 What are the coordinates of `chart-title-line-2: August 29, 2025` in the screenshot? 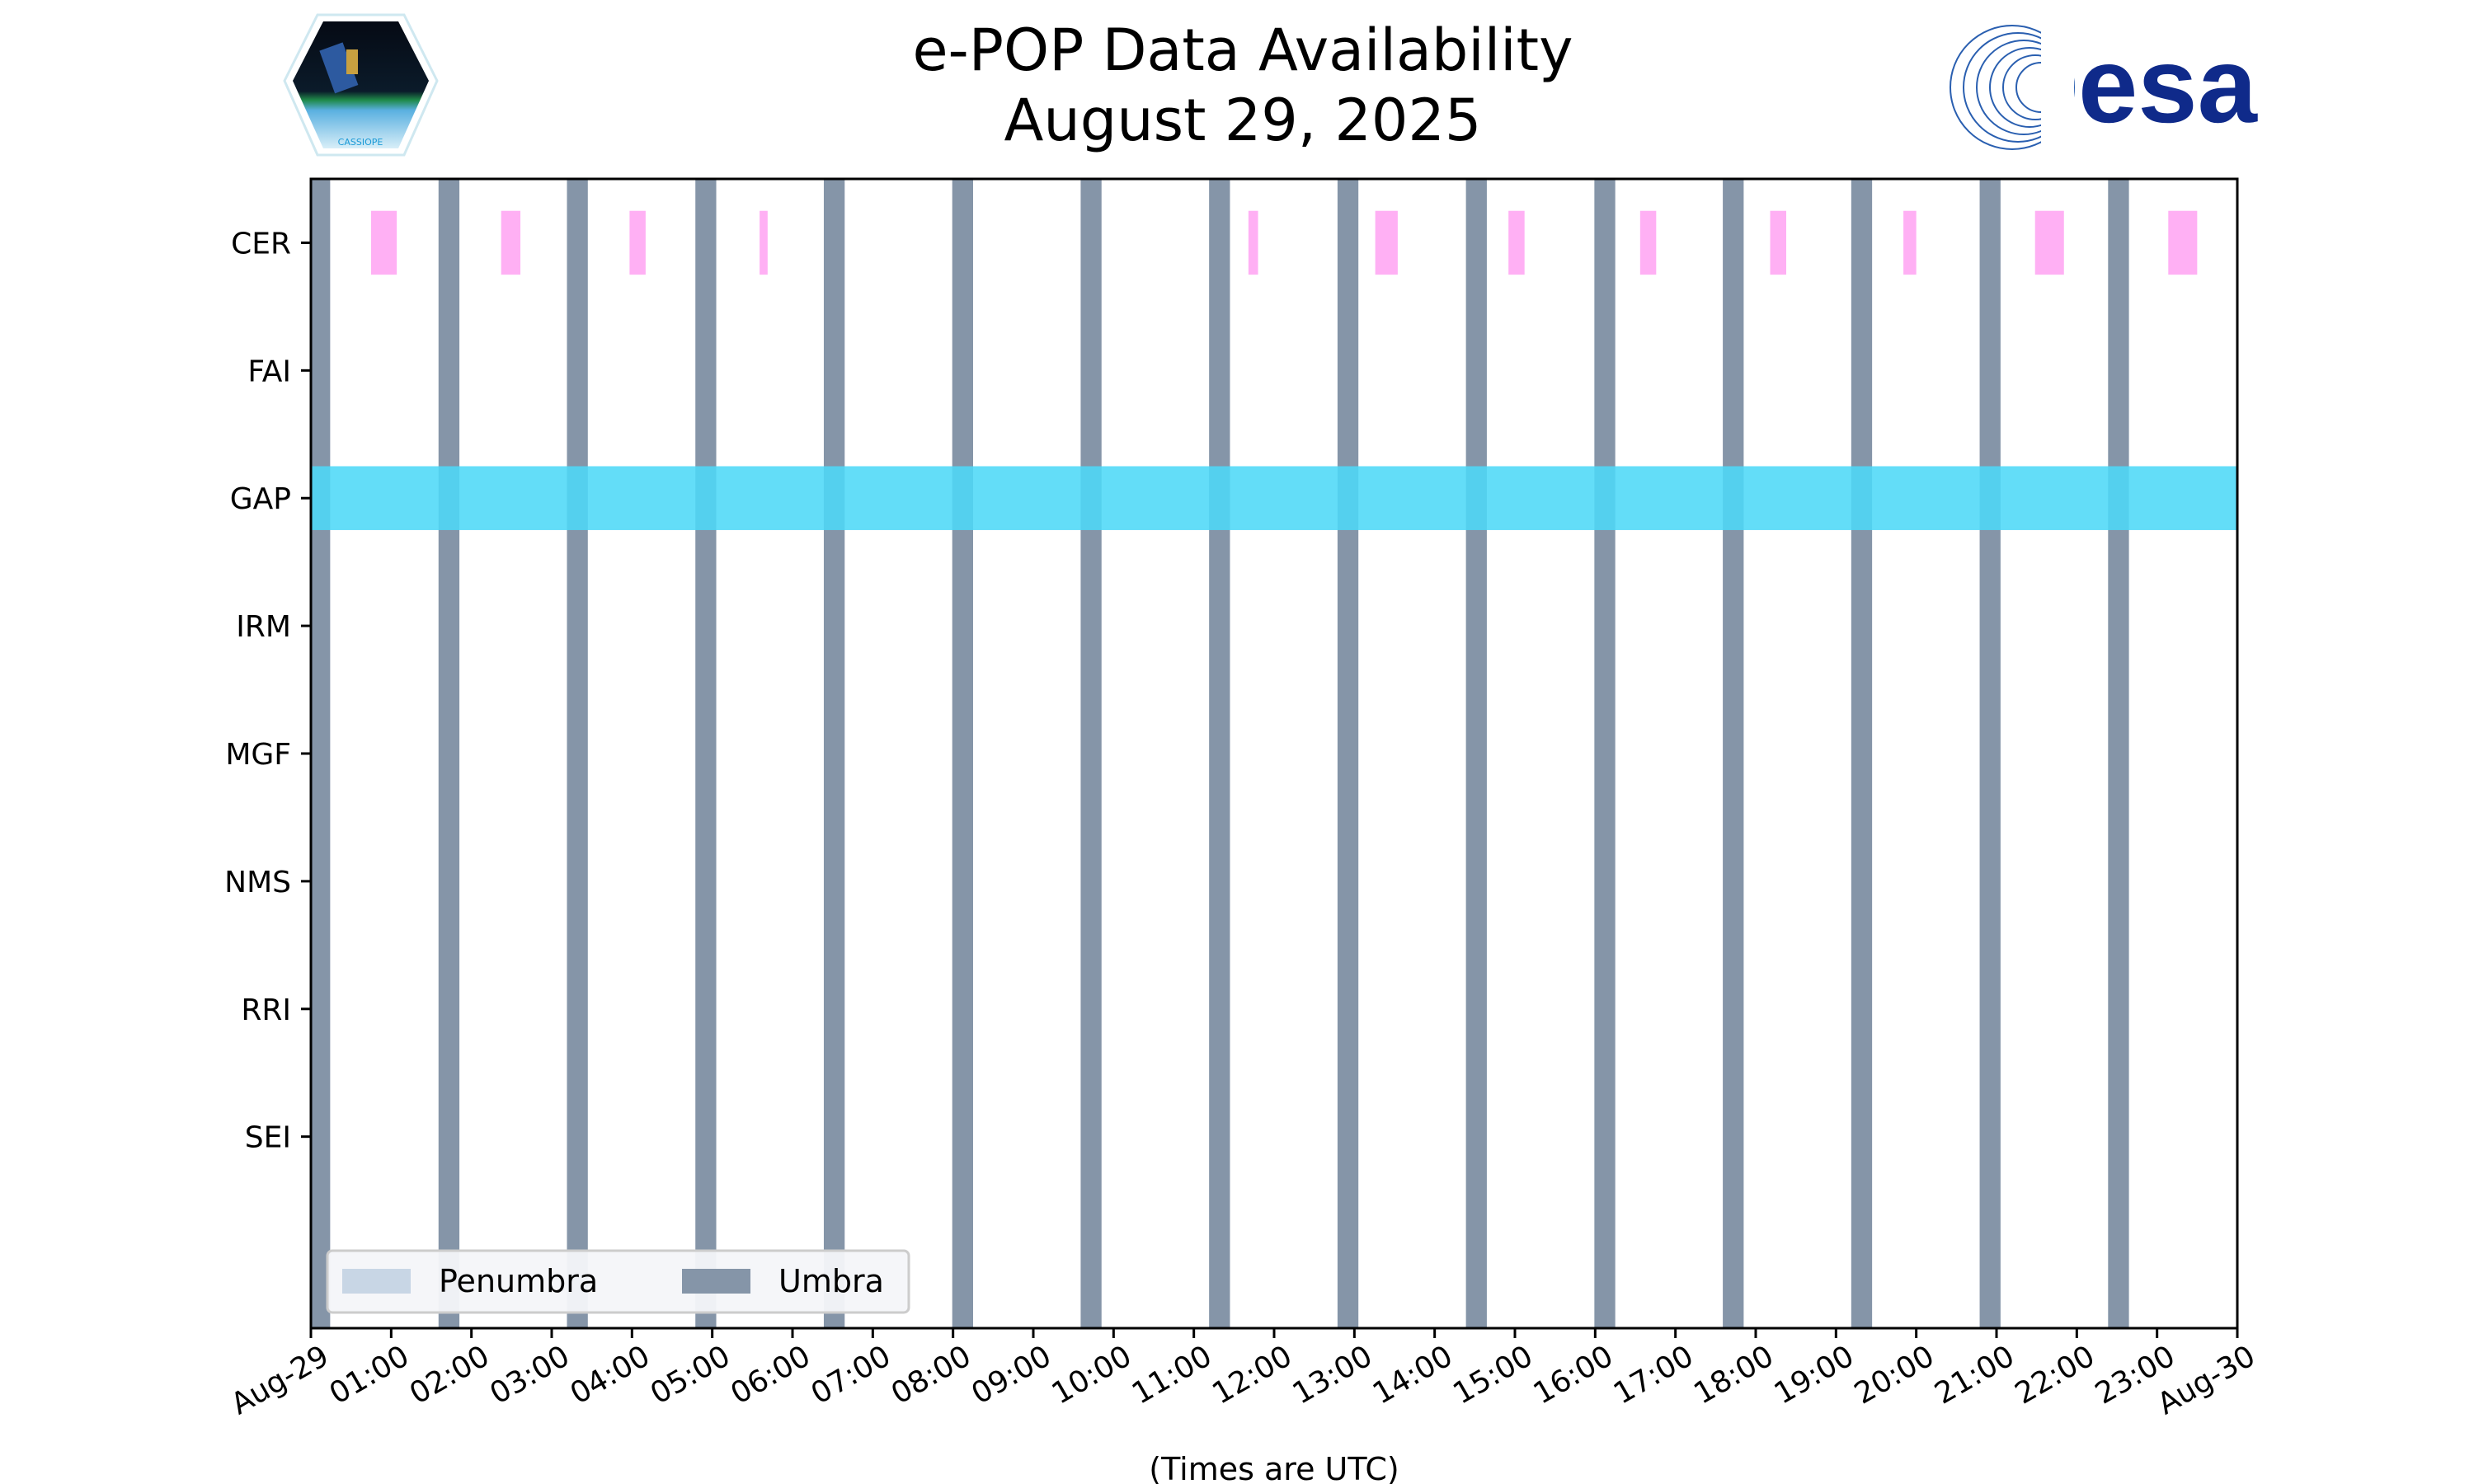 It's located at (1243, 120).